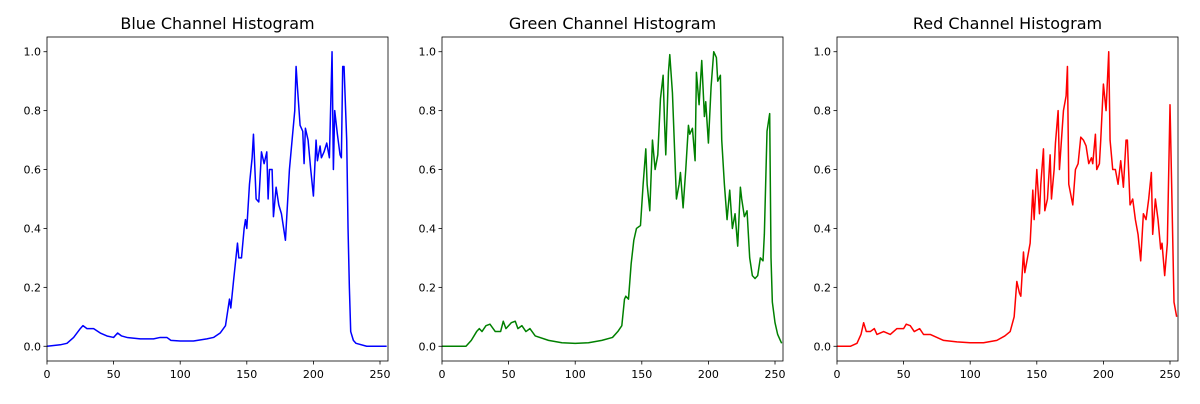 This screenshot has width=1200, height=404. Describe the element at coordinates (217, 23) in the screenshot. I see `subplot-title: Blue Channel Histogram` at that location.